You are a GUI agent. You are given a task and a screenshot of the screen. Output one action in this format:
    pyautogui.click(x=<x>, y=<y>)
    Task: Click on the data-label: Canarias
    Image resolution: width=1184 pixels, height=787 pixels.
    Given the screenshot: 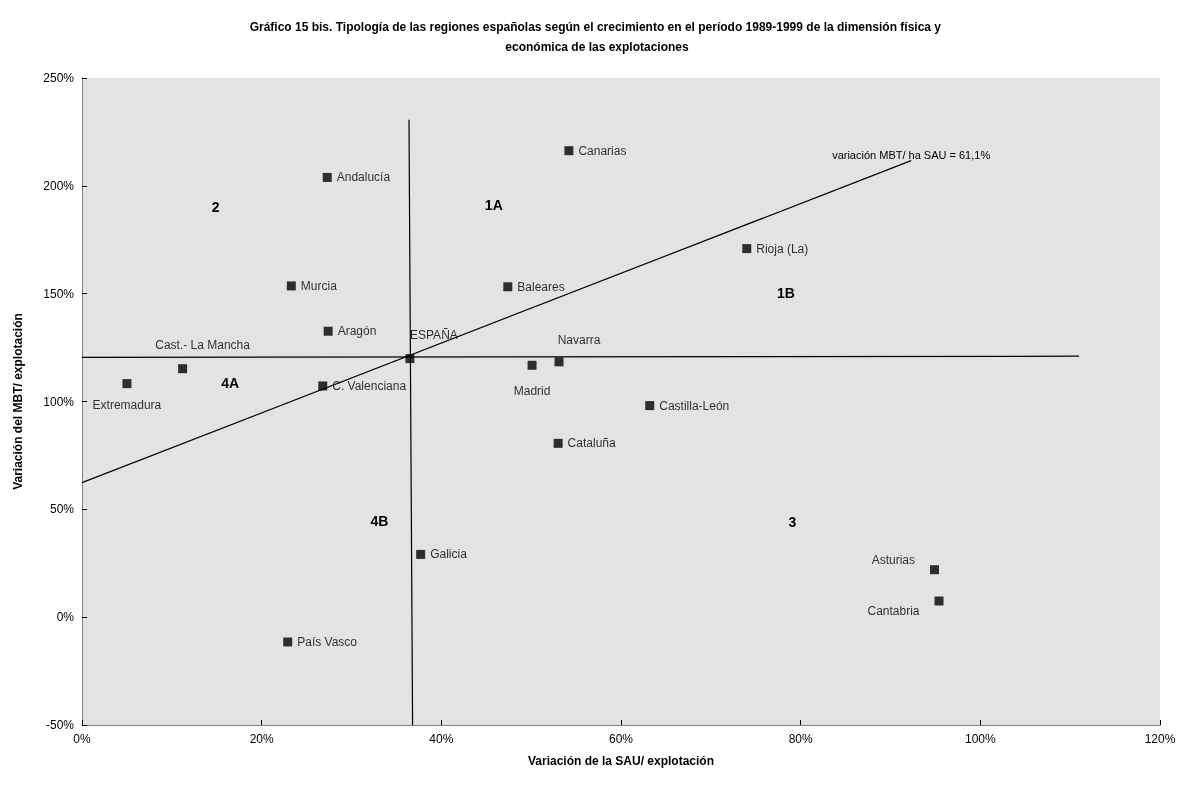 What is the action you would take?
    pyautogui.click(x=602, y=150)
    